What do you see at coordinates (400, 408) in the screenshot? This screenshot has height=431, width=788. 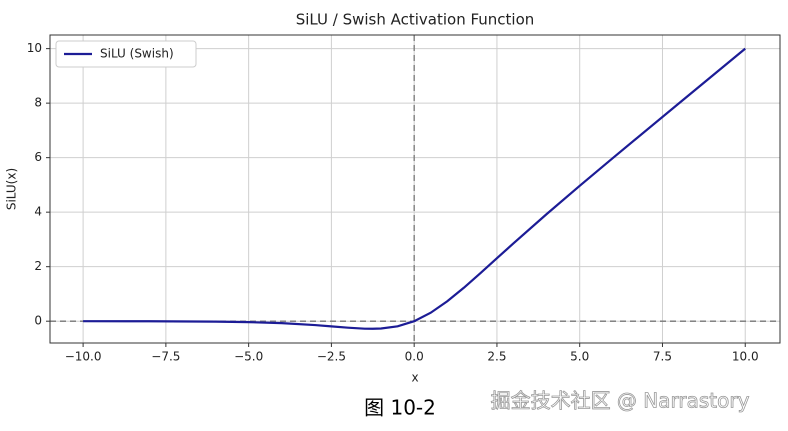 I see `caption: 图 10-2` at bounding box center [400, 408].